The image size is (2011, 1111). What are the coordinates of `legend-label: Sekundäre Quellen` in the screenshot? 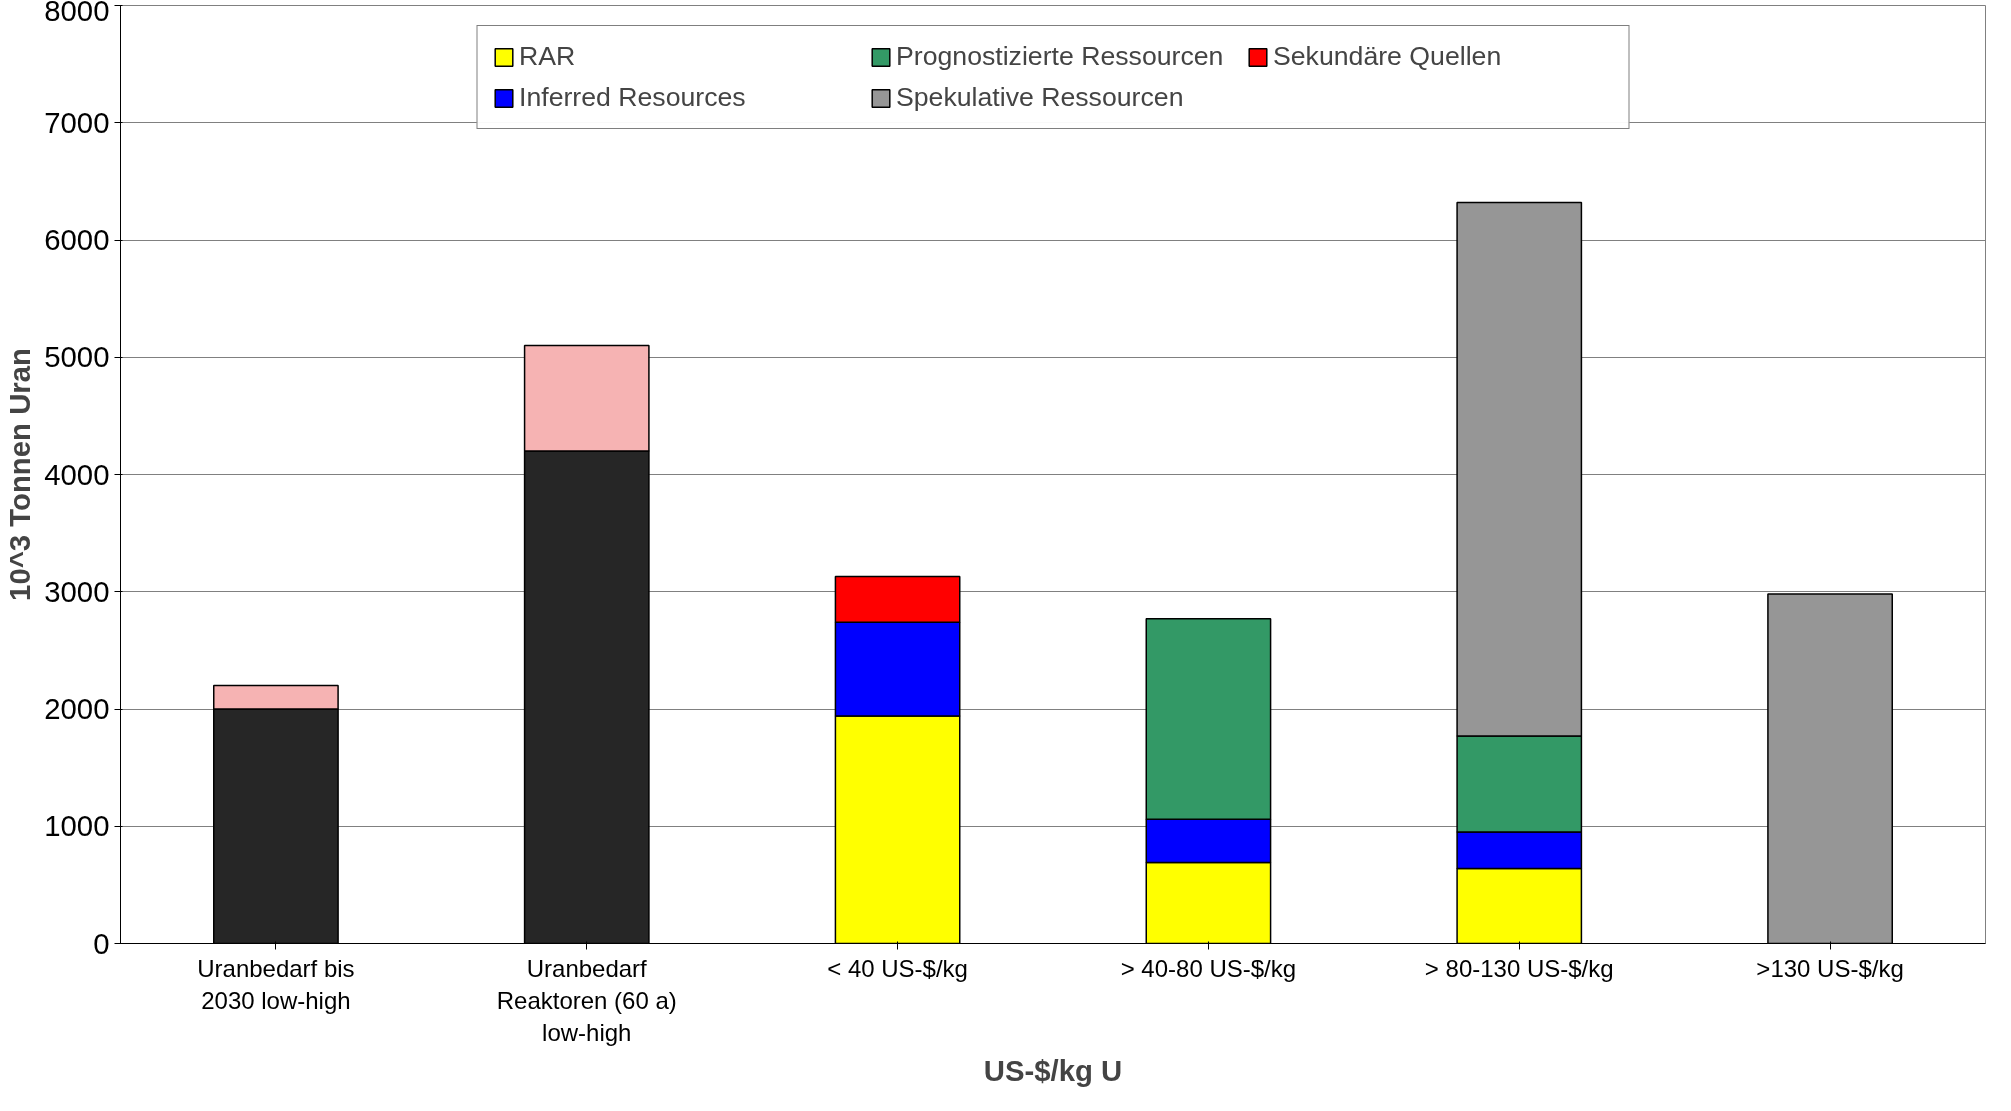 It's located at (1388, 56).